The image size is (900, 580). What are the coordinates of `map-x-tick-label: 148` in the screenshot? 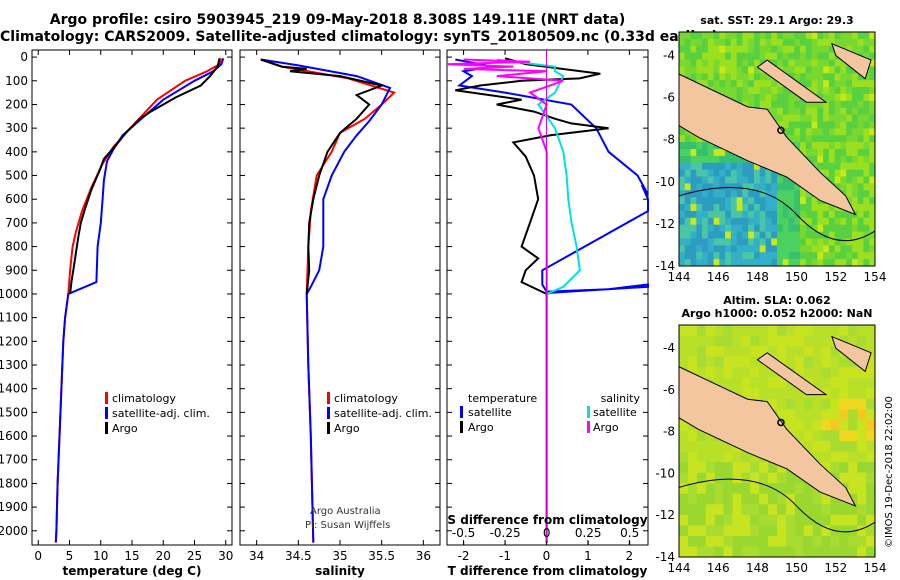 It's located at (757, 568).